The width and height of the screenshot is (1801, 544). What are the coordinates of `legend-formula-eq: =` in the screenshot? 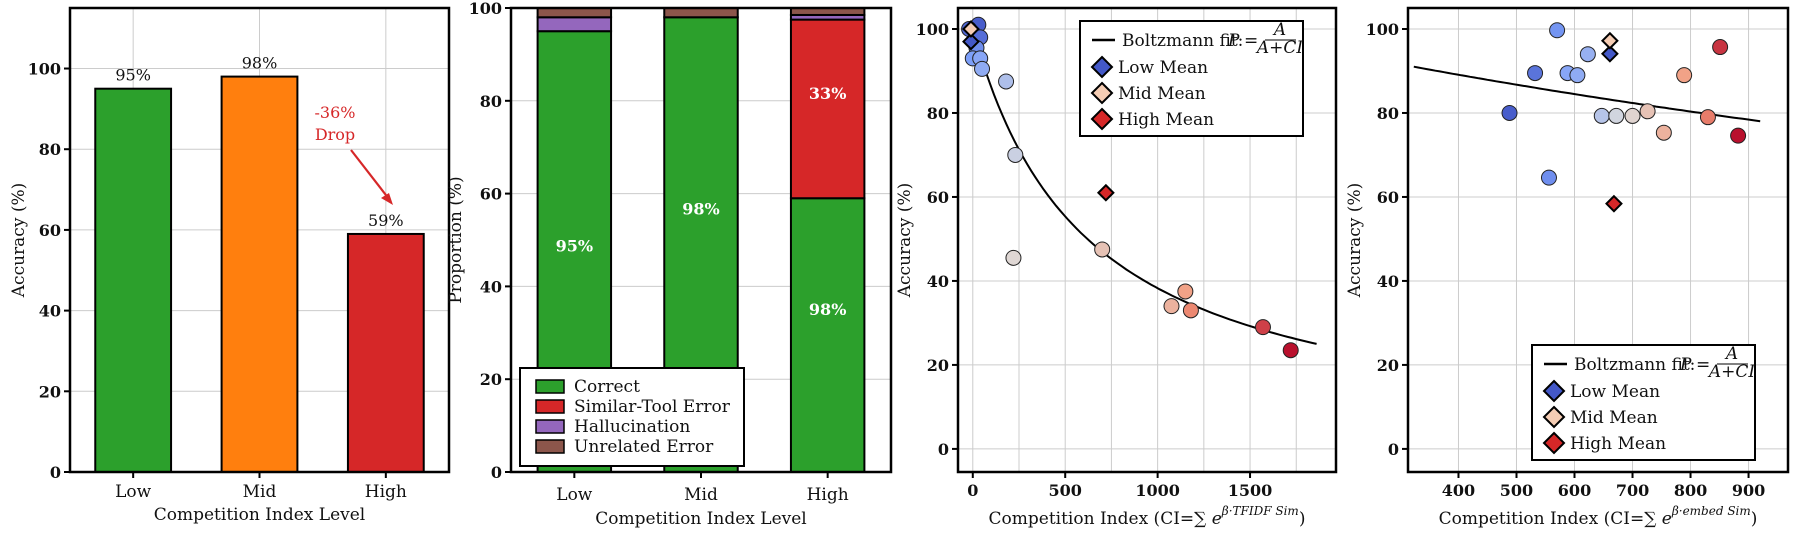 It's located at (1251, 41).